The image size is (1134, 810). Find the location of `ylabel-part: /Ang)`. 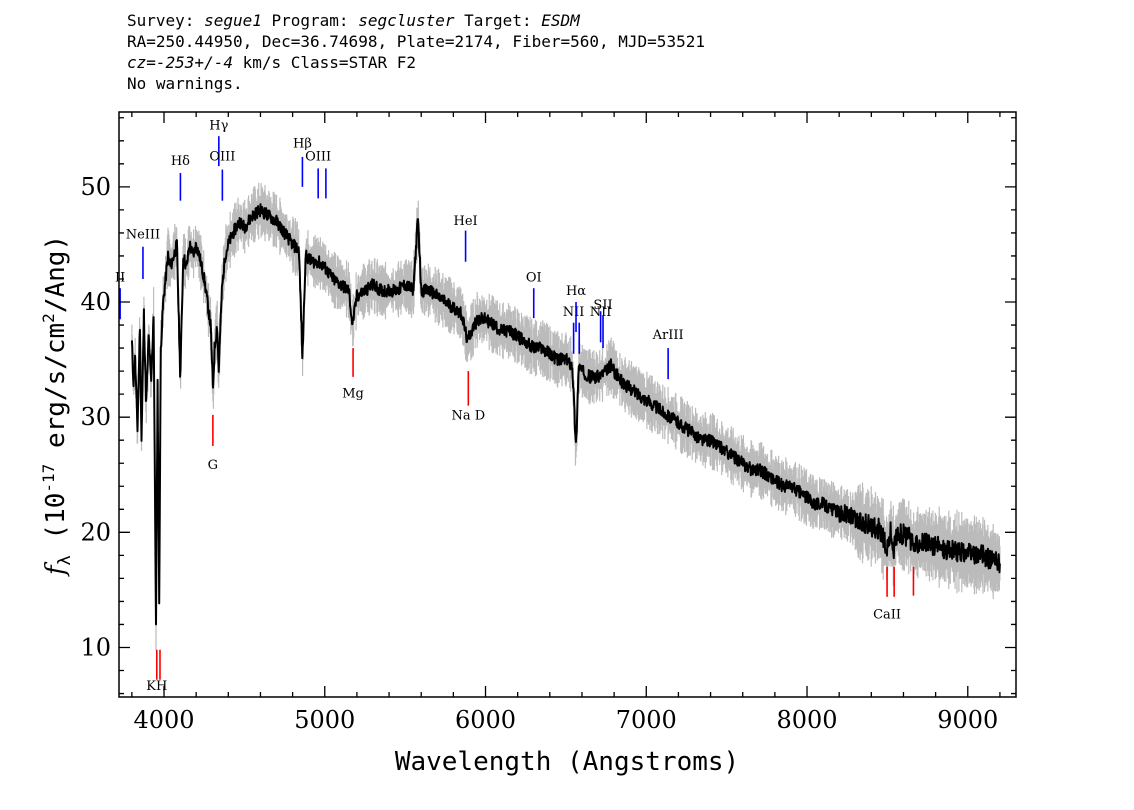

ylabel-part: /Ang) is located at coordinates (56, 274).